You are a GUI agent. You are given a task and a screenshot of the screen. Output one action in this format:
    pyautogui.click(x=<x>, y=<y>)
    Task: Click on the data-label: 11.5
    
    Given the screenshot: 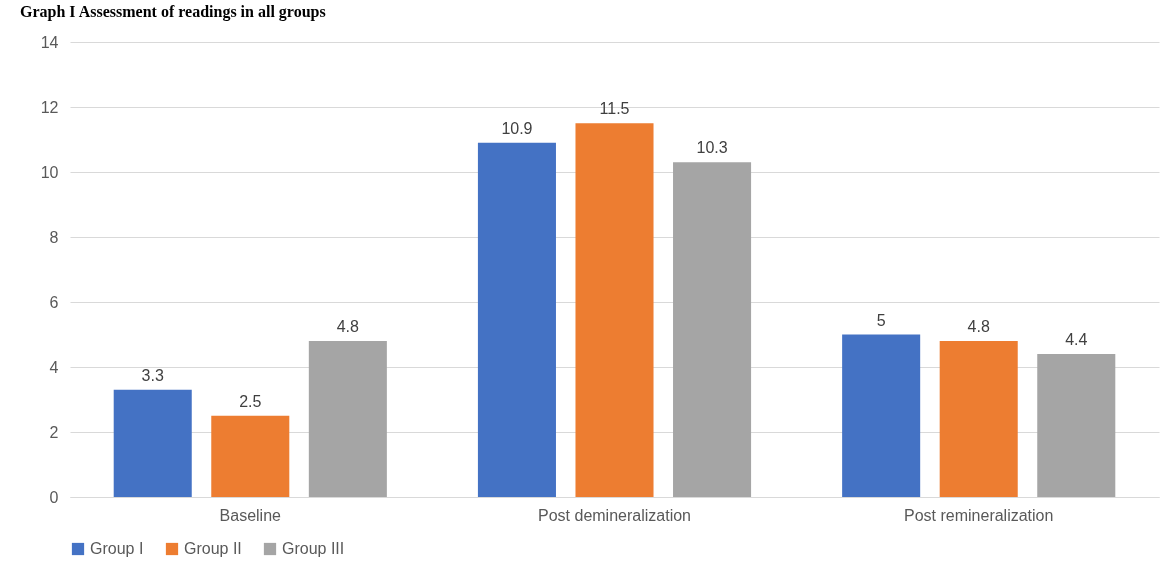 What is the action you would take?
    pyautogui.click(x=614, y=109)
    